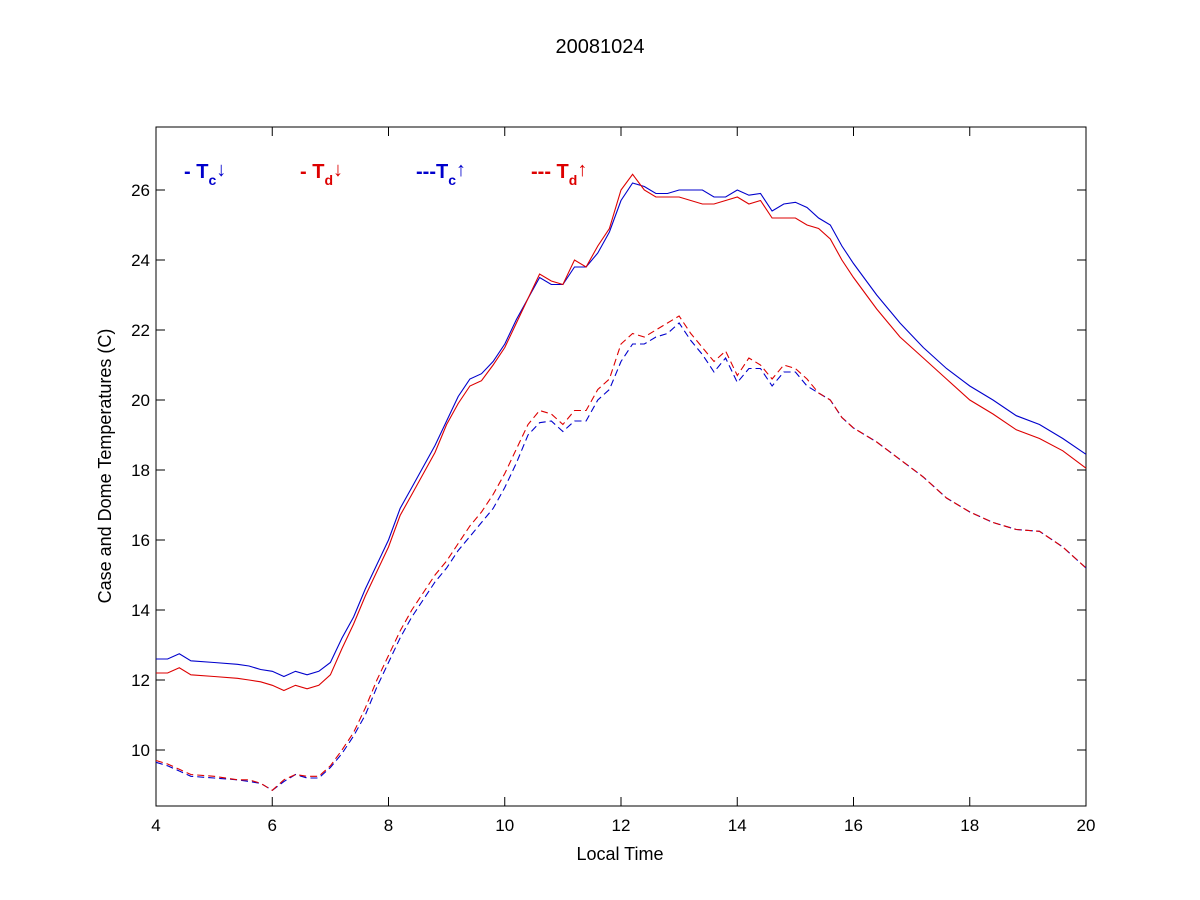  Describe the element at coordinates (155, 825) in the screenshot. I see `x-tick-label: 4` at that location.